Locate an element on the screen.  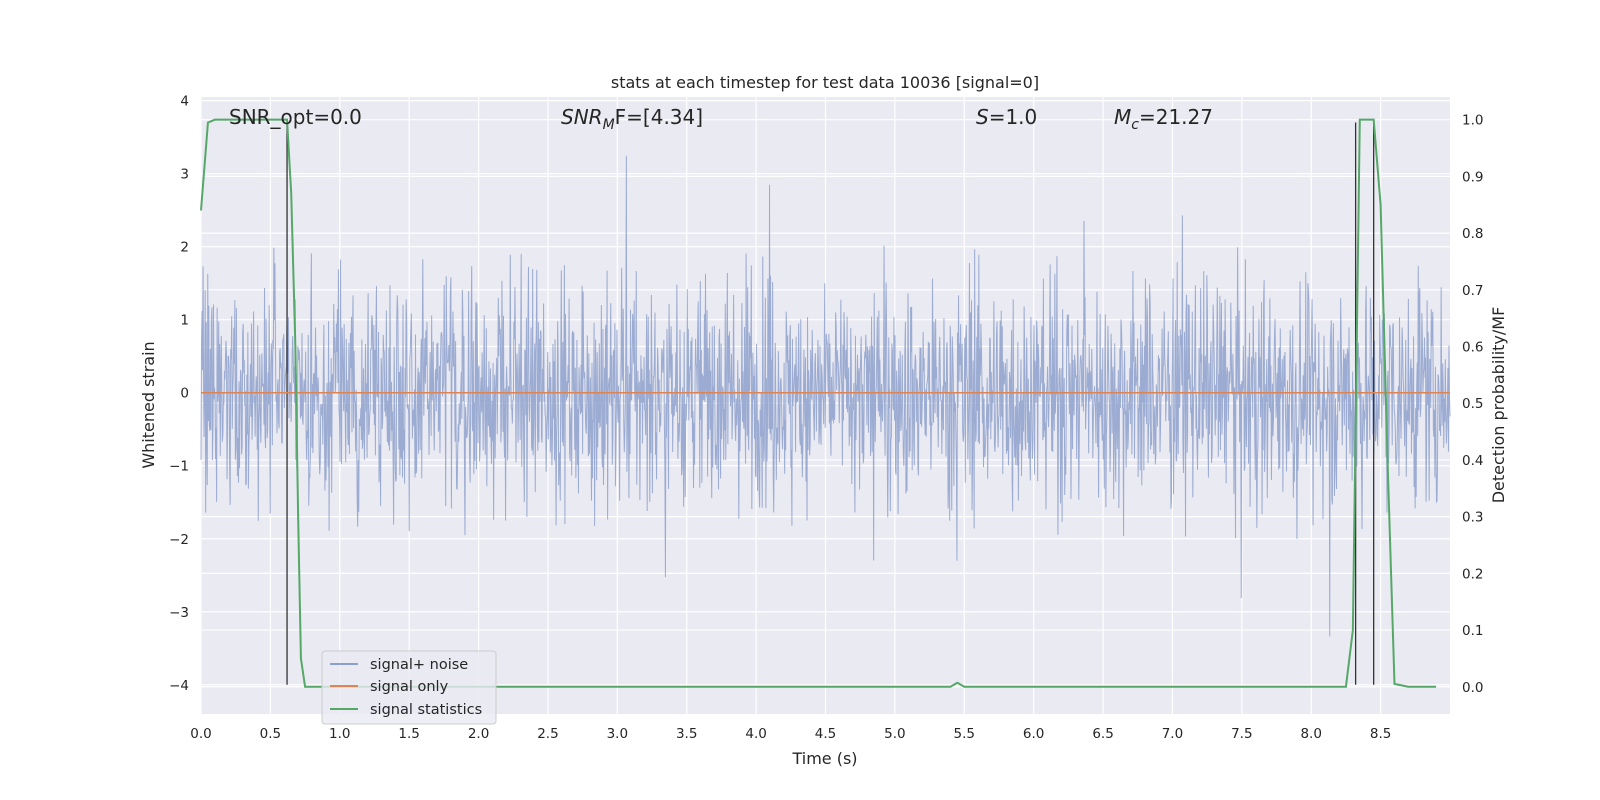
legend-label-signal-only: signal only is located at coordinates (409, 687).